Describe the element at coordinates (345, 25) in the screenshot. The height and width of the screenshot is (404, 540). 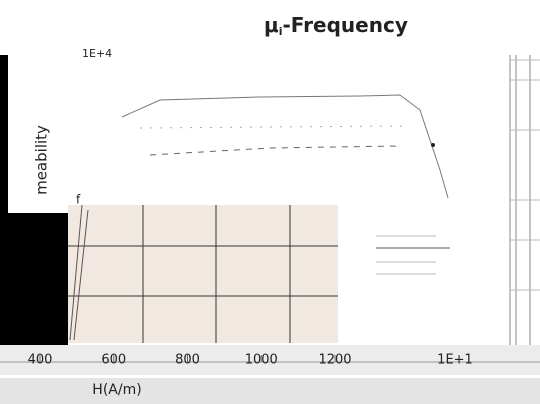
I see `title-rest: -Frequency` at that location.